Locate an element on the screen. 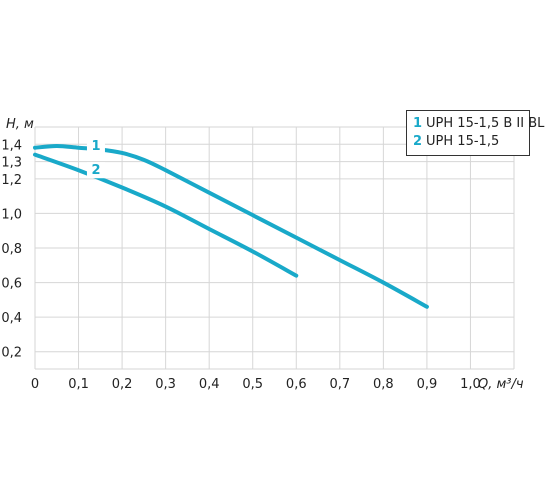 The image size is (560, 504). curve-label-2: 2 is located at coordinates (95, 170).